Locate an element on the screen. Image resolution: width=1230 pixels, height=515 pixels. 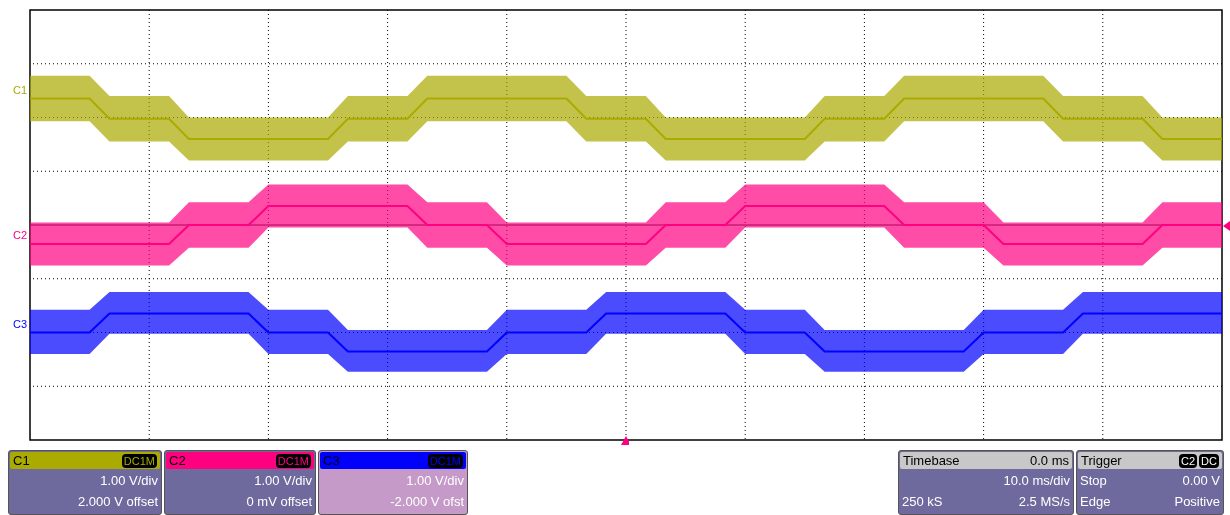
text: Positive is located at coordinates (1197, 502).